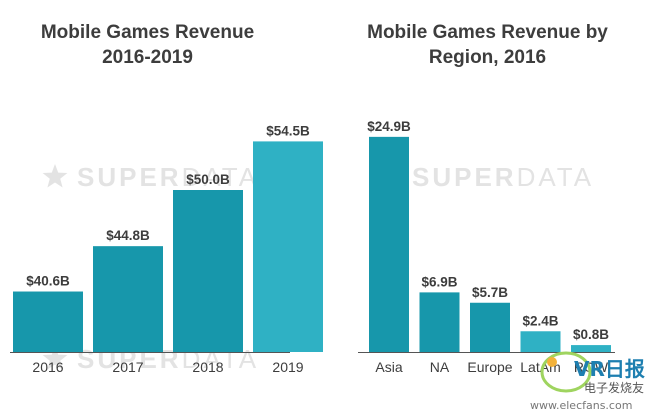 Image resolution: width=646 pixels, height=415 pixels. Describe the element at coordinates (389, 126) in the screenshot. I see `value-label: $24.9B` at that location.